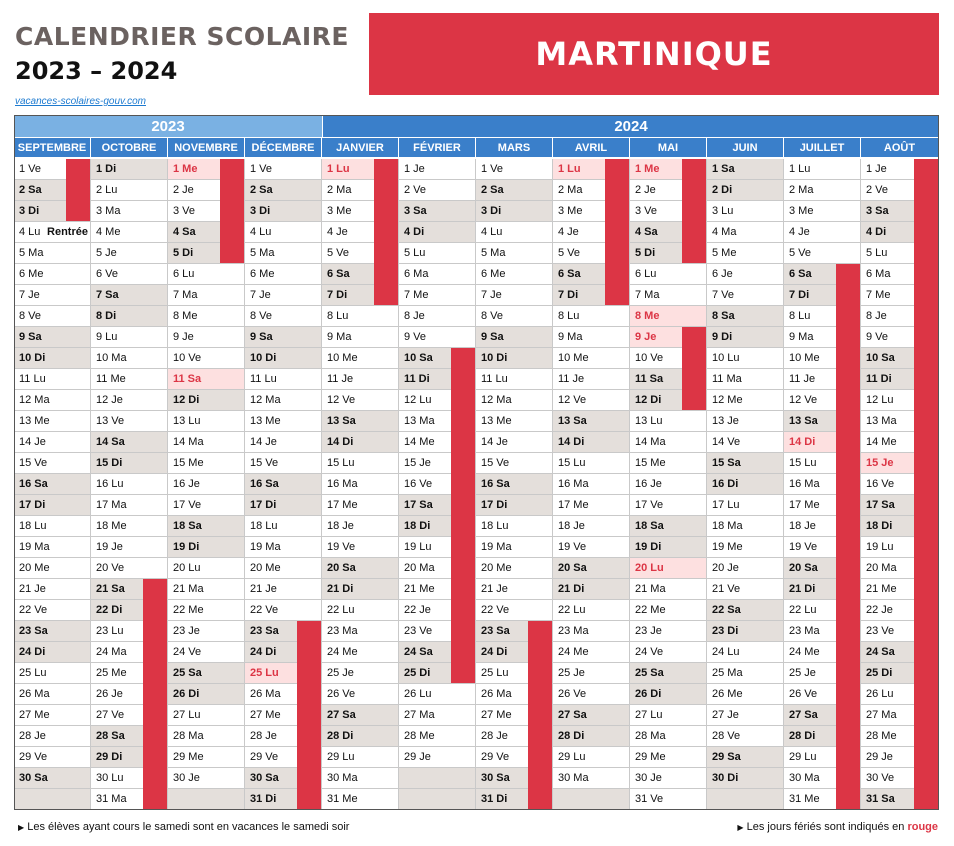  Describe the element at coordinates (80, 101) in the screenshot. I see `source-link: vacances-scolaires-gouv.com` at that location.